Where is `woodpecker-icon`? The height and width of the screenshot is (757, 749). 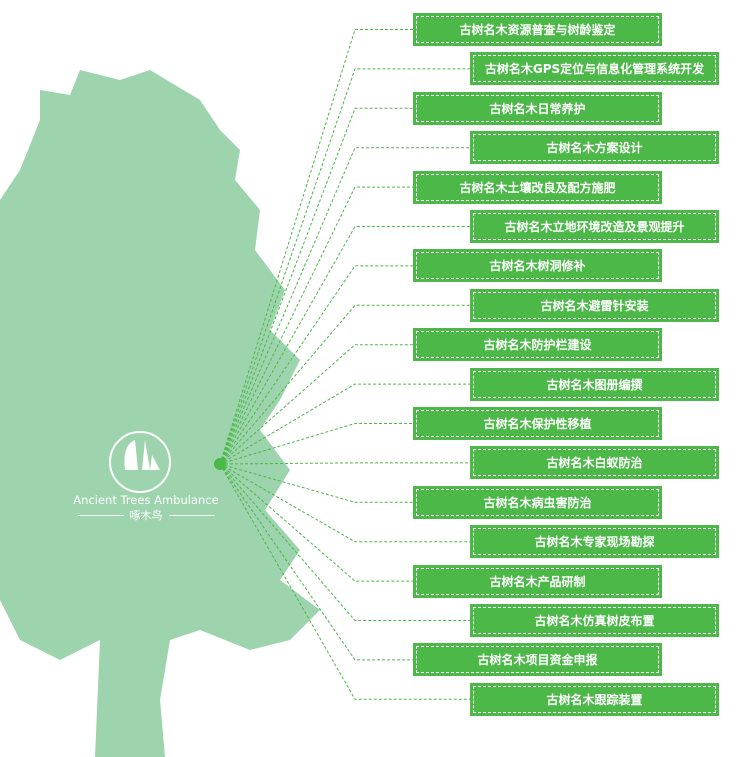
woodpecker-icon is located at coordinates (142, 455).